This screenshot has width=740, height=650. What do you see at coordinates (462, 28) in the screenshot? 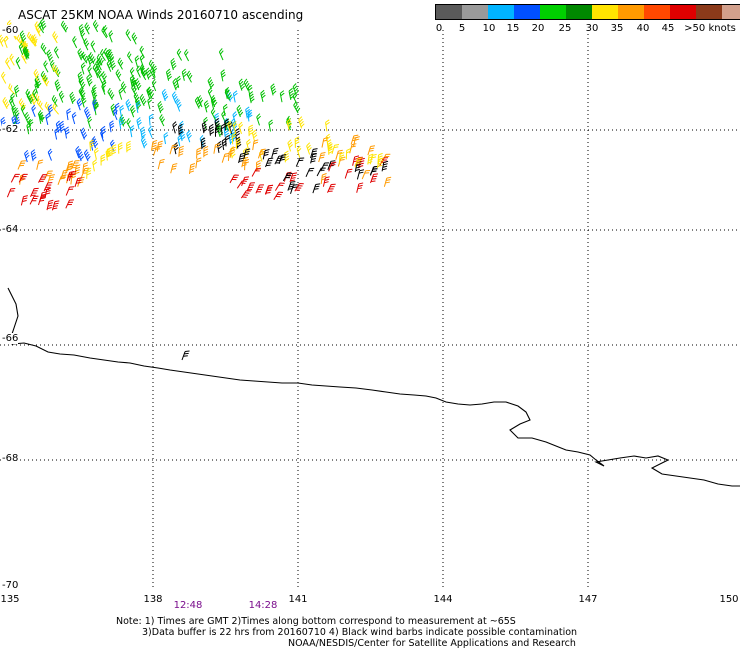
I see `legend-tick: 5` at bounding box center [462, 28].